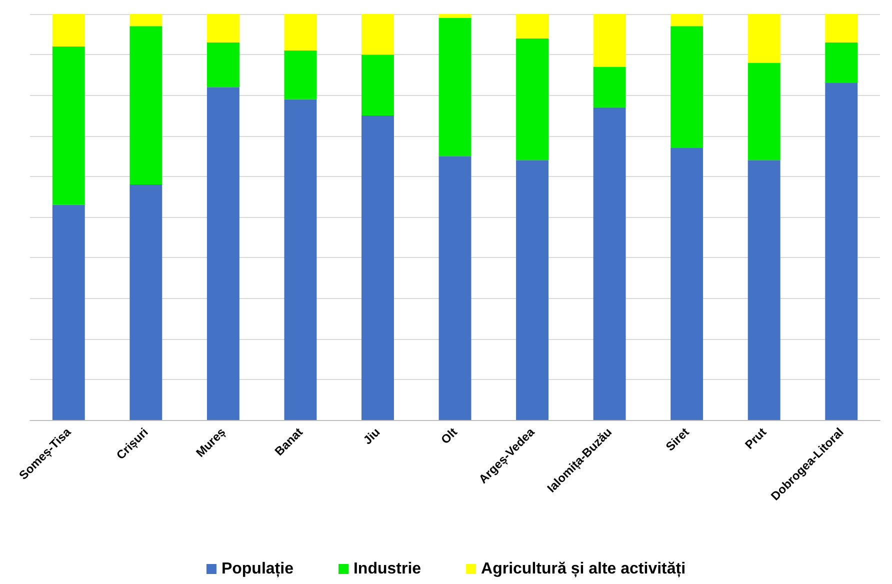 The height and width of the screenshot is (584, 892). I want to click on x-tick-label: Olt, so click(449, 436).